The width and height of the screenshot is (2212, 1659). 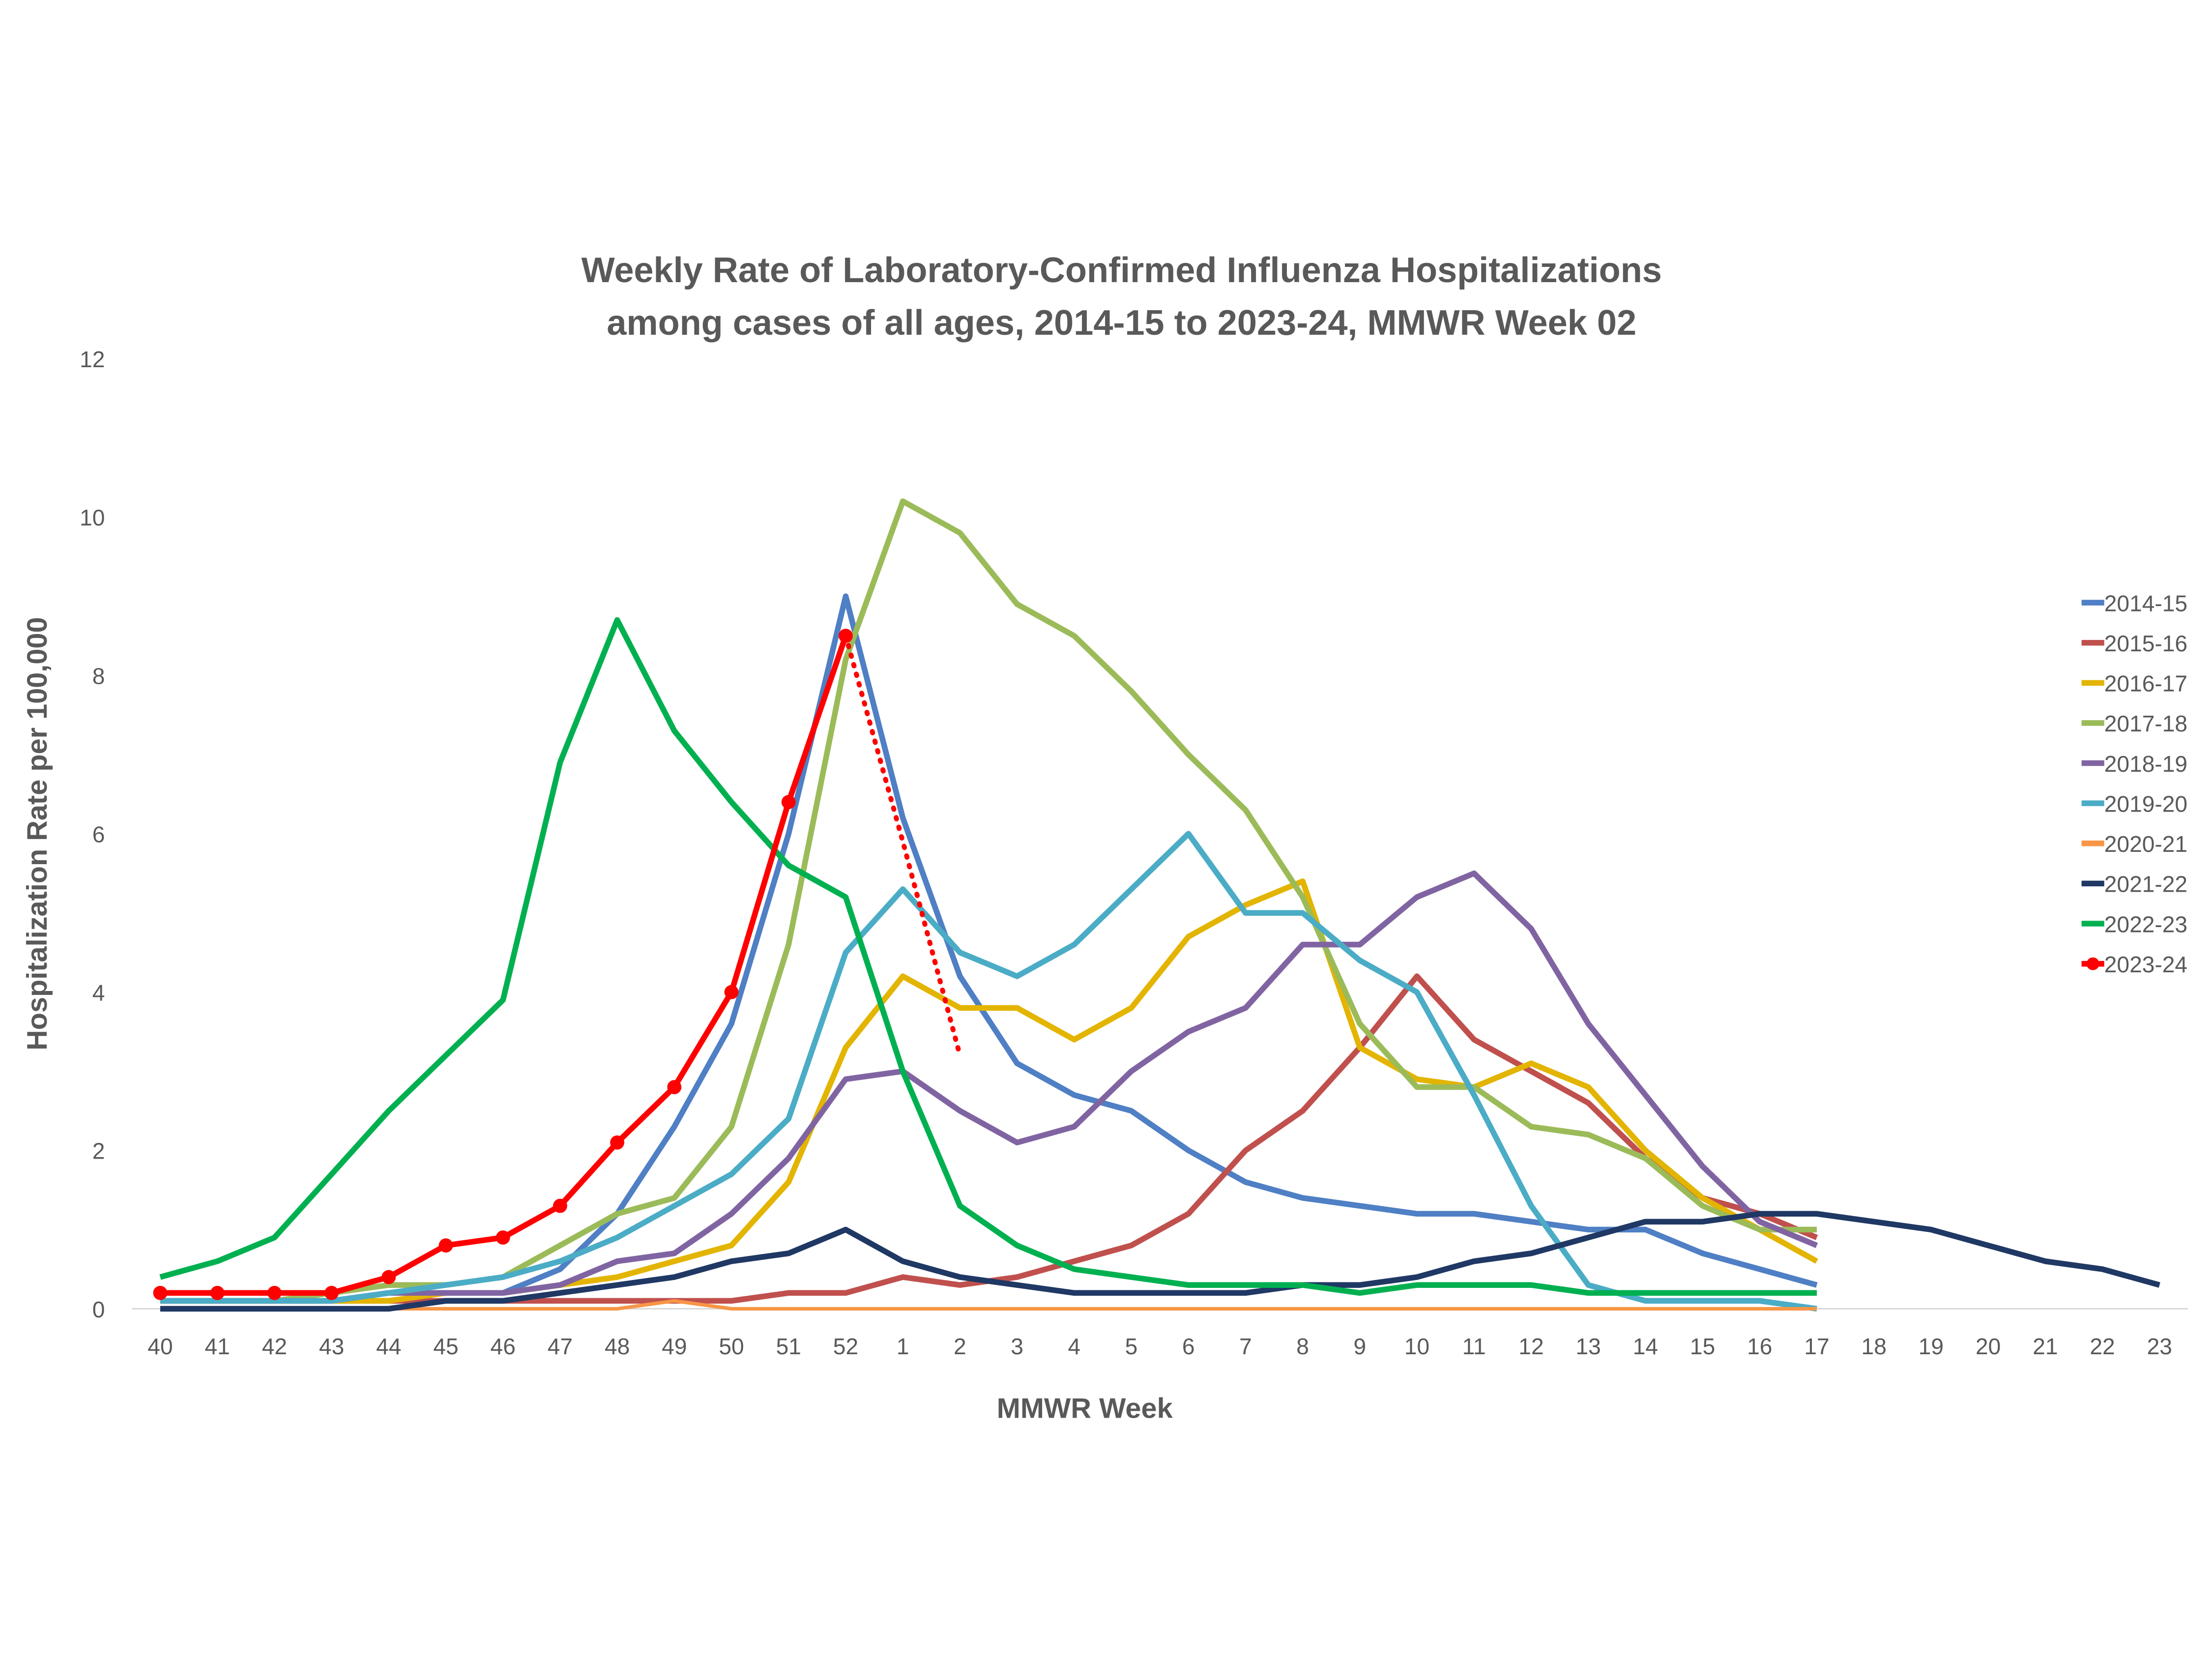 I want to click on legend-label: 2019-20, so click(x=2146, y=803).